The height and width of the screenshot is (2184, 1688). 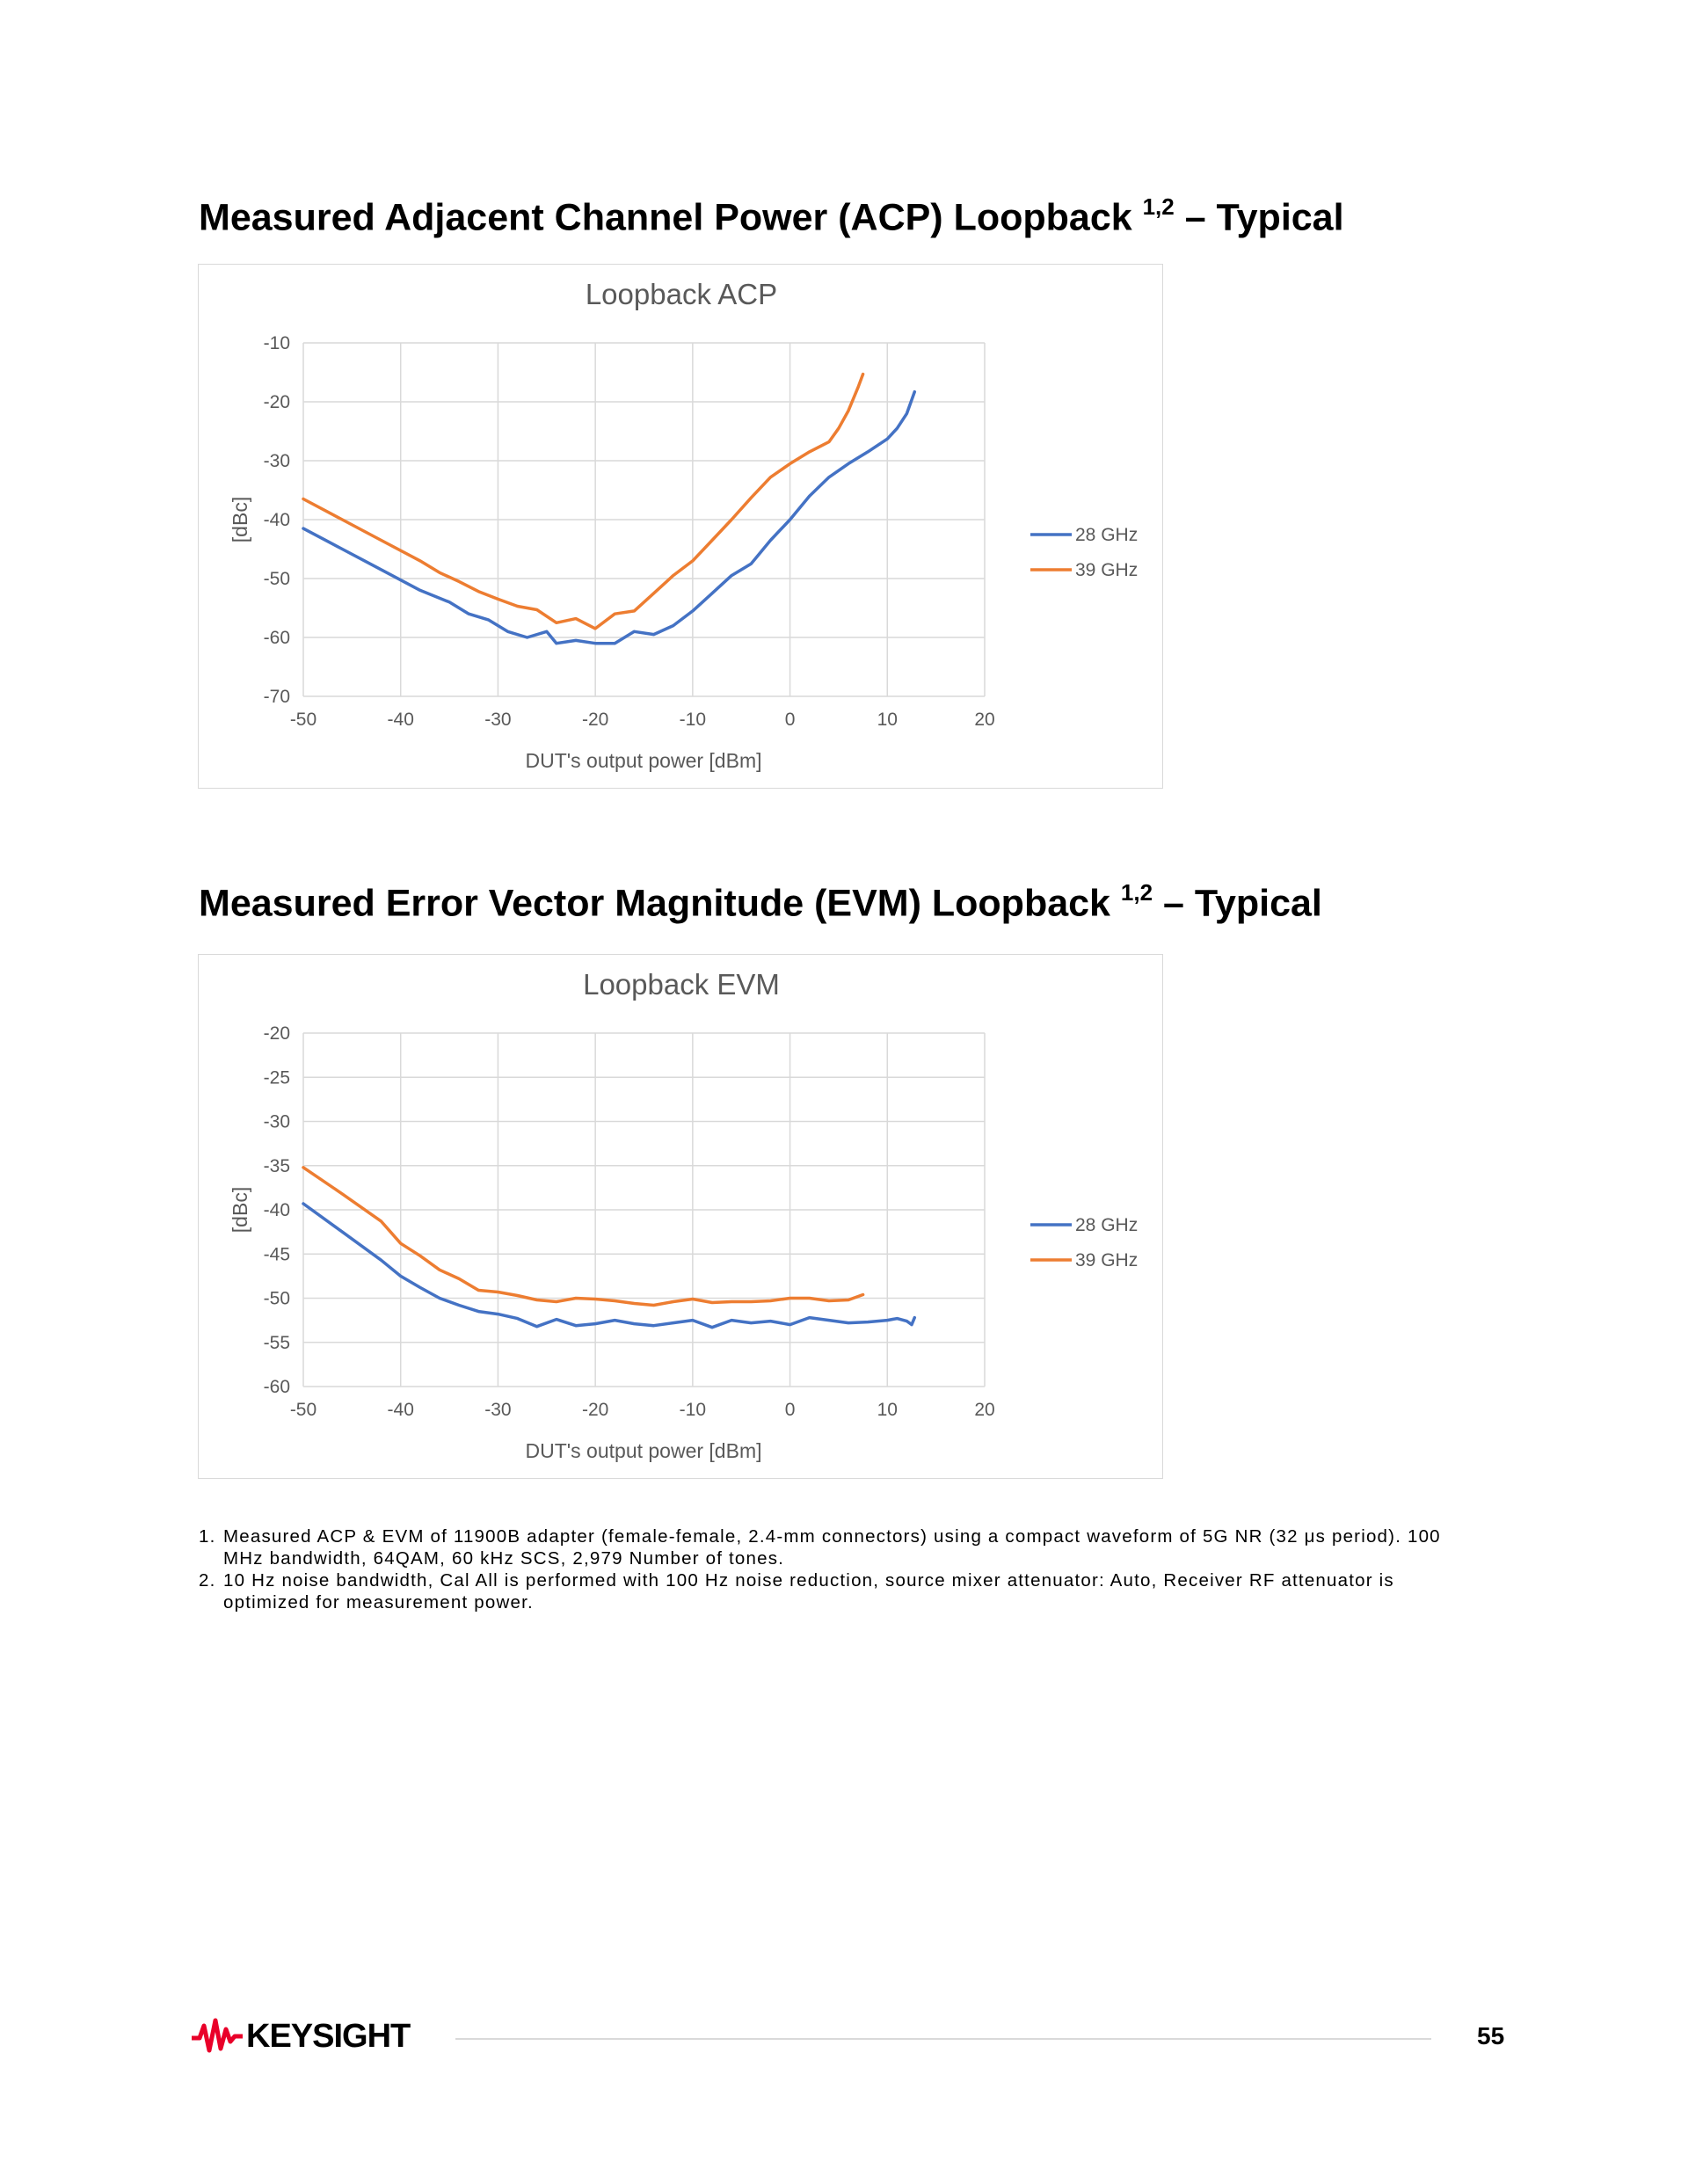 What do you see at coordinates (943, 2039) in the screenshot?
I see `footer-divider` at bounding box center [943, 2039].